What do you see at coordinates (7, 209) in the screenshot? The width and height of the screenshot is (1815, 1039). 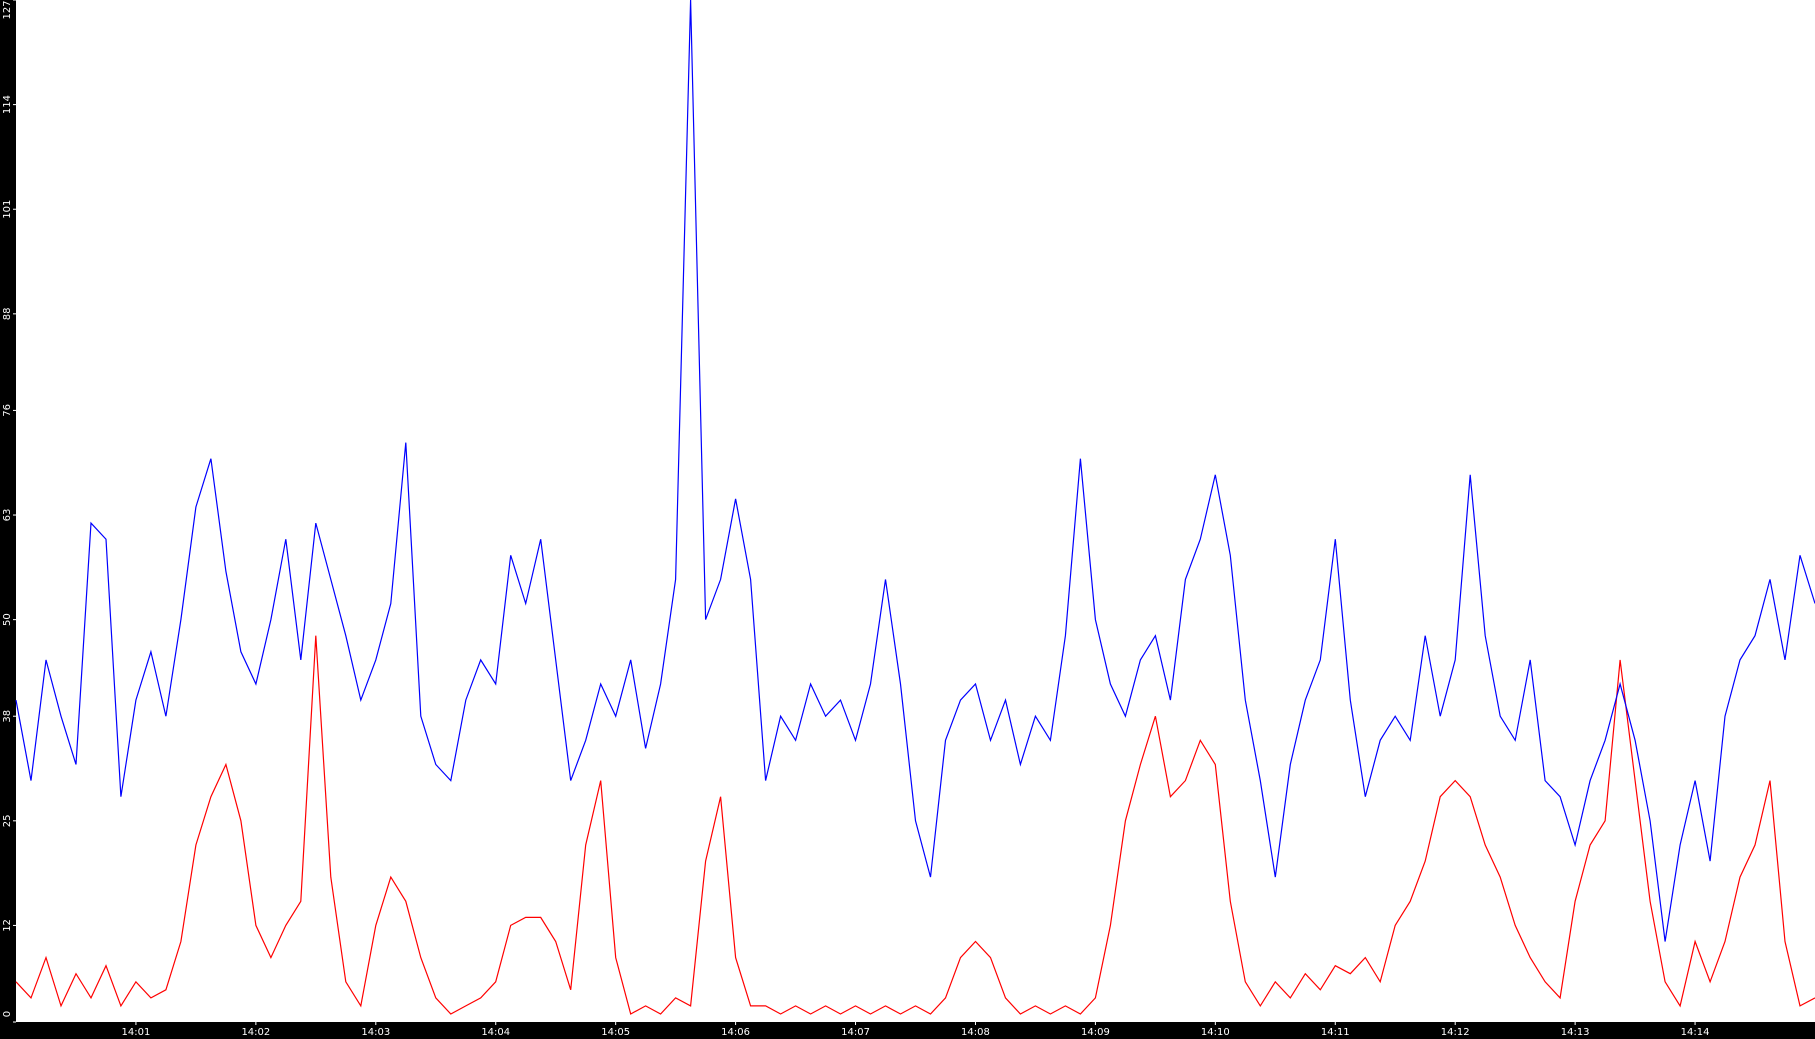 I see `y-tick-label: 101` at bounding box center [7, 209].